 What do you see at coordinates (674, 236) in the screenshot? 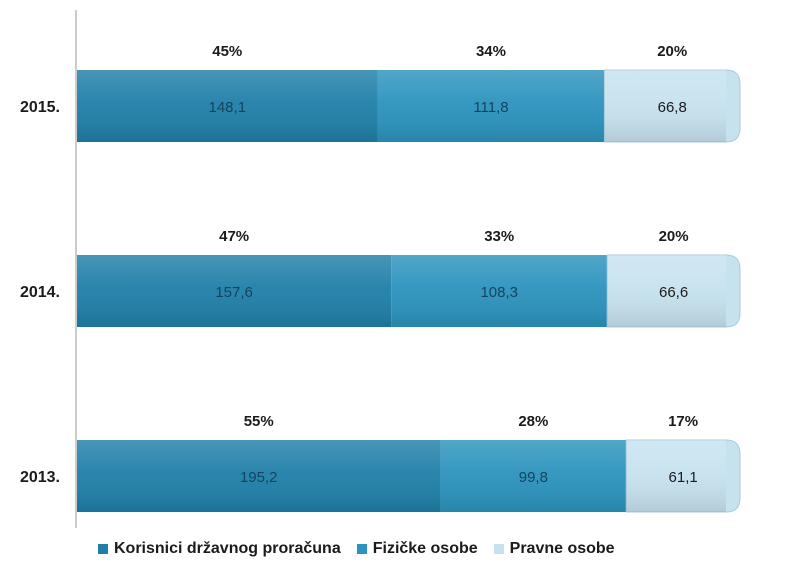
I see `share-label-2014-pravne: 20%` at bounding box center [674, 236].